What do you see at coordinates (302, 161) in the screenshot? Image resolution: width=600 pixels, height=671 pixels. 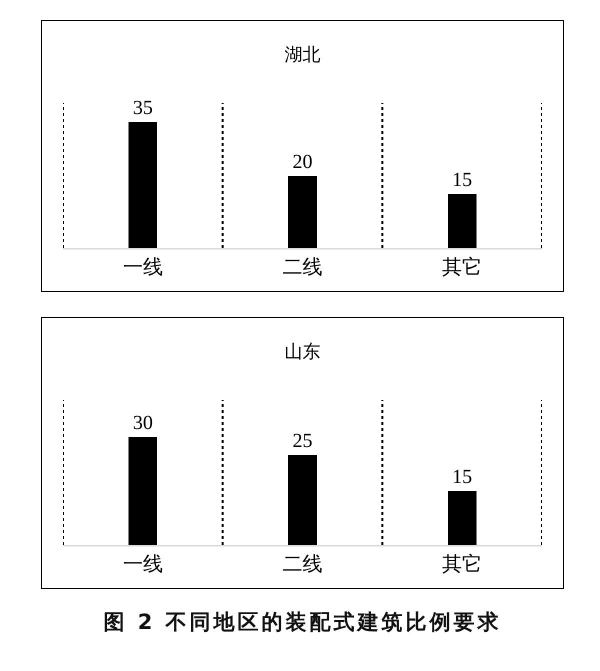 I see `data-label: 20` at bounding box center [302, 161].